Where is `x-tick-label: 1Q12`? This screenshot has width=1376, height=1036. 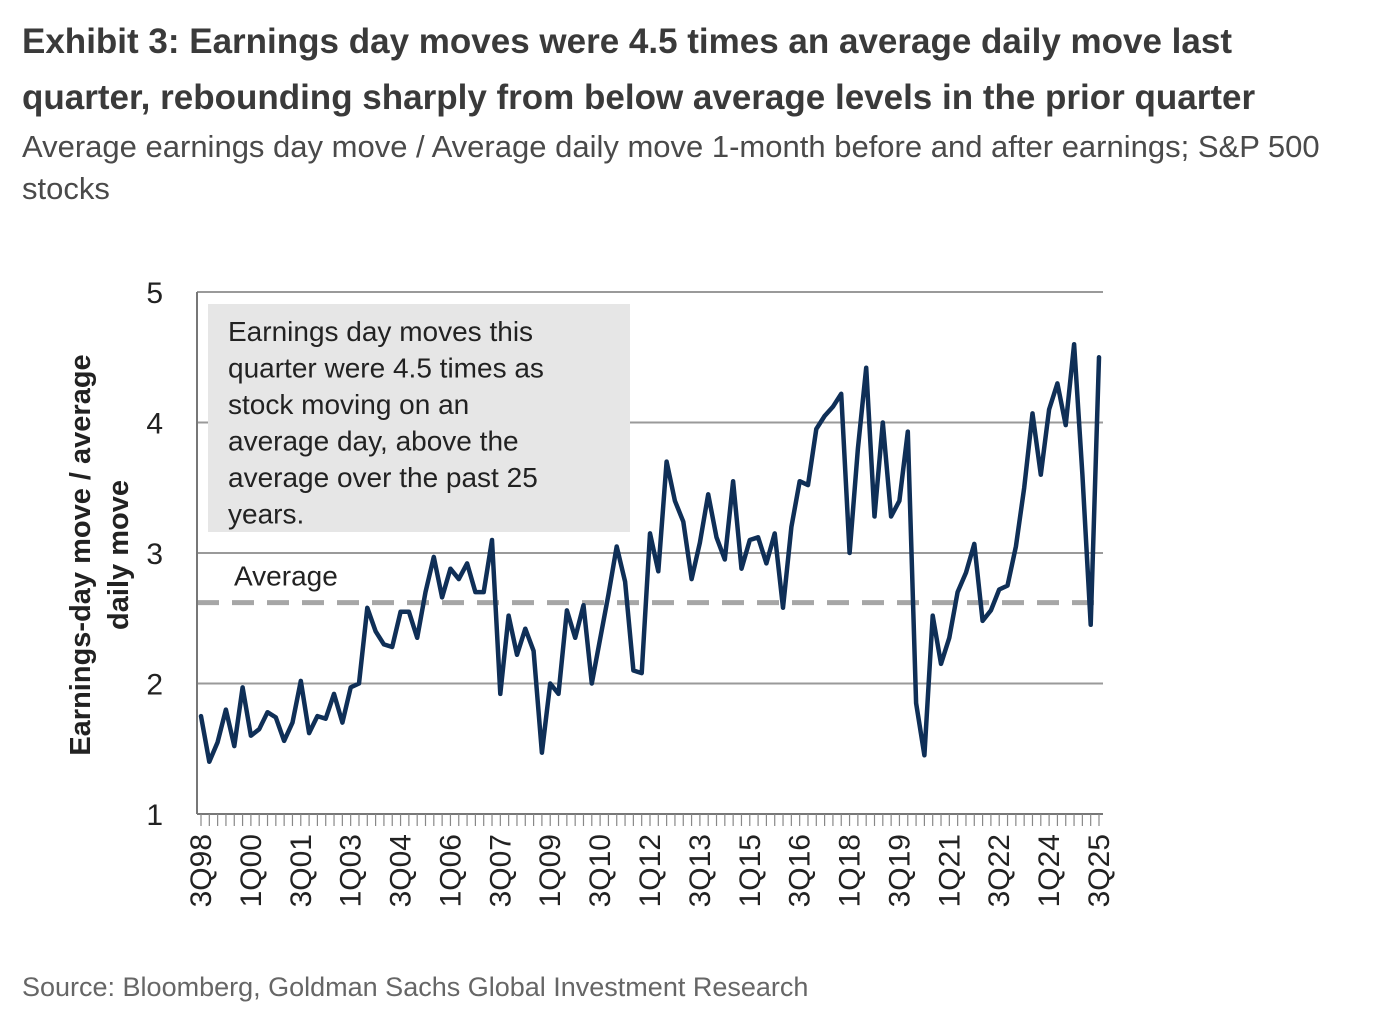 x-tick-label: 1Q12 is located at coordinates (650, 870).